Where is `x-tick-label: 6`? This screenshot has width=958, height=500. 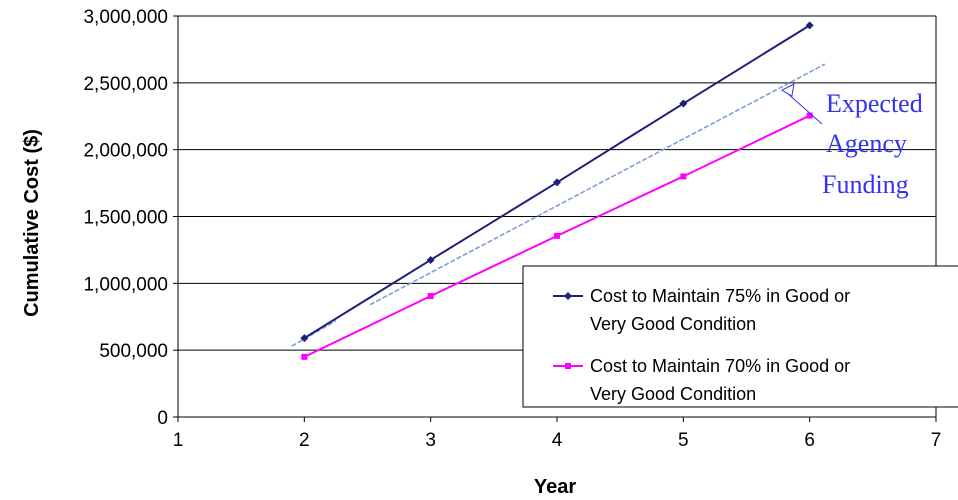 x-tick-label: 6 is located at coordinates (809, 440).